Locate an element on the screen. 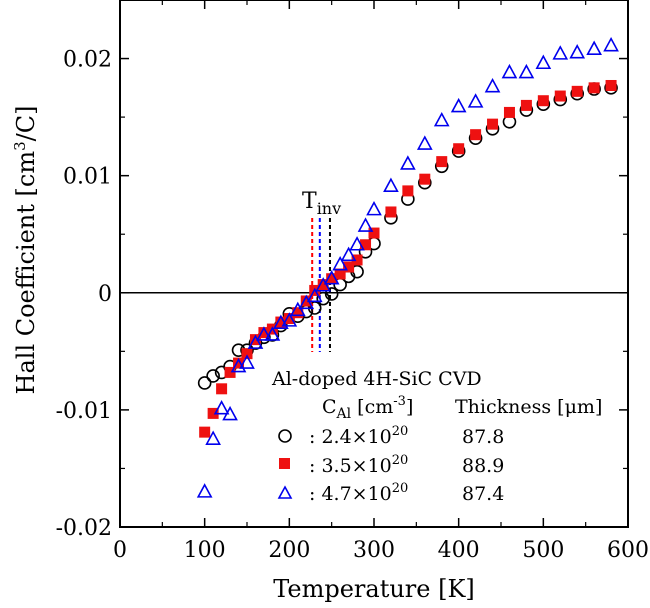  y-tick-label: 0.02 is located at coordinates (87, 60).